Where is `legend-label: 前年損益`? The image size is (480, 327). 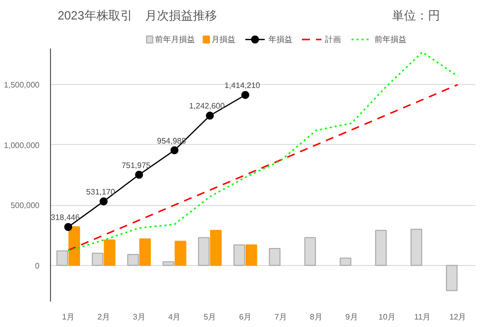
legend-label: 前年損益 is located at coordinates (390, 39).